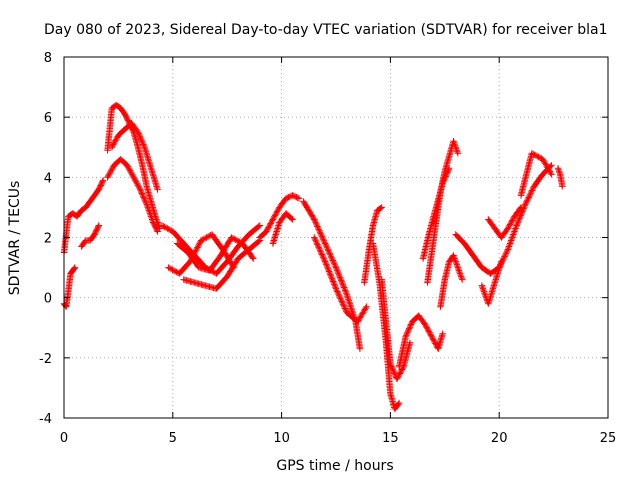 This screenshot has height=480, width=640. Describe the element at coordinates (15, 238) in the screenshot. I see `y-axis-label: SDTVAR / TECUs` at that location.